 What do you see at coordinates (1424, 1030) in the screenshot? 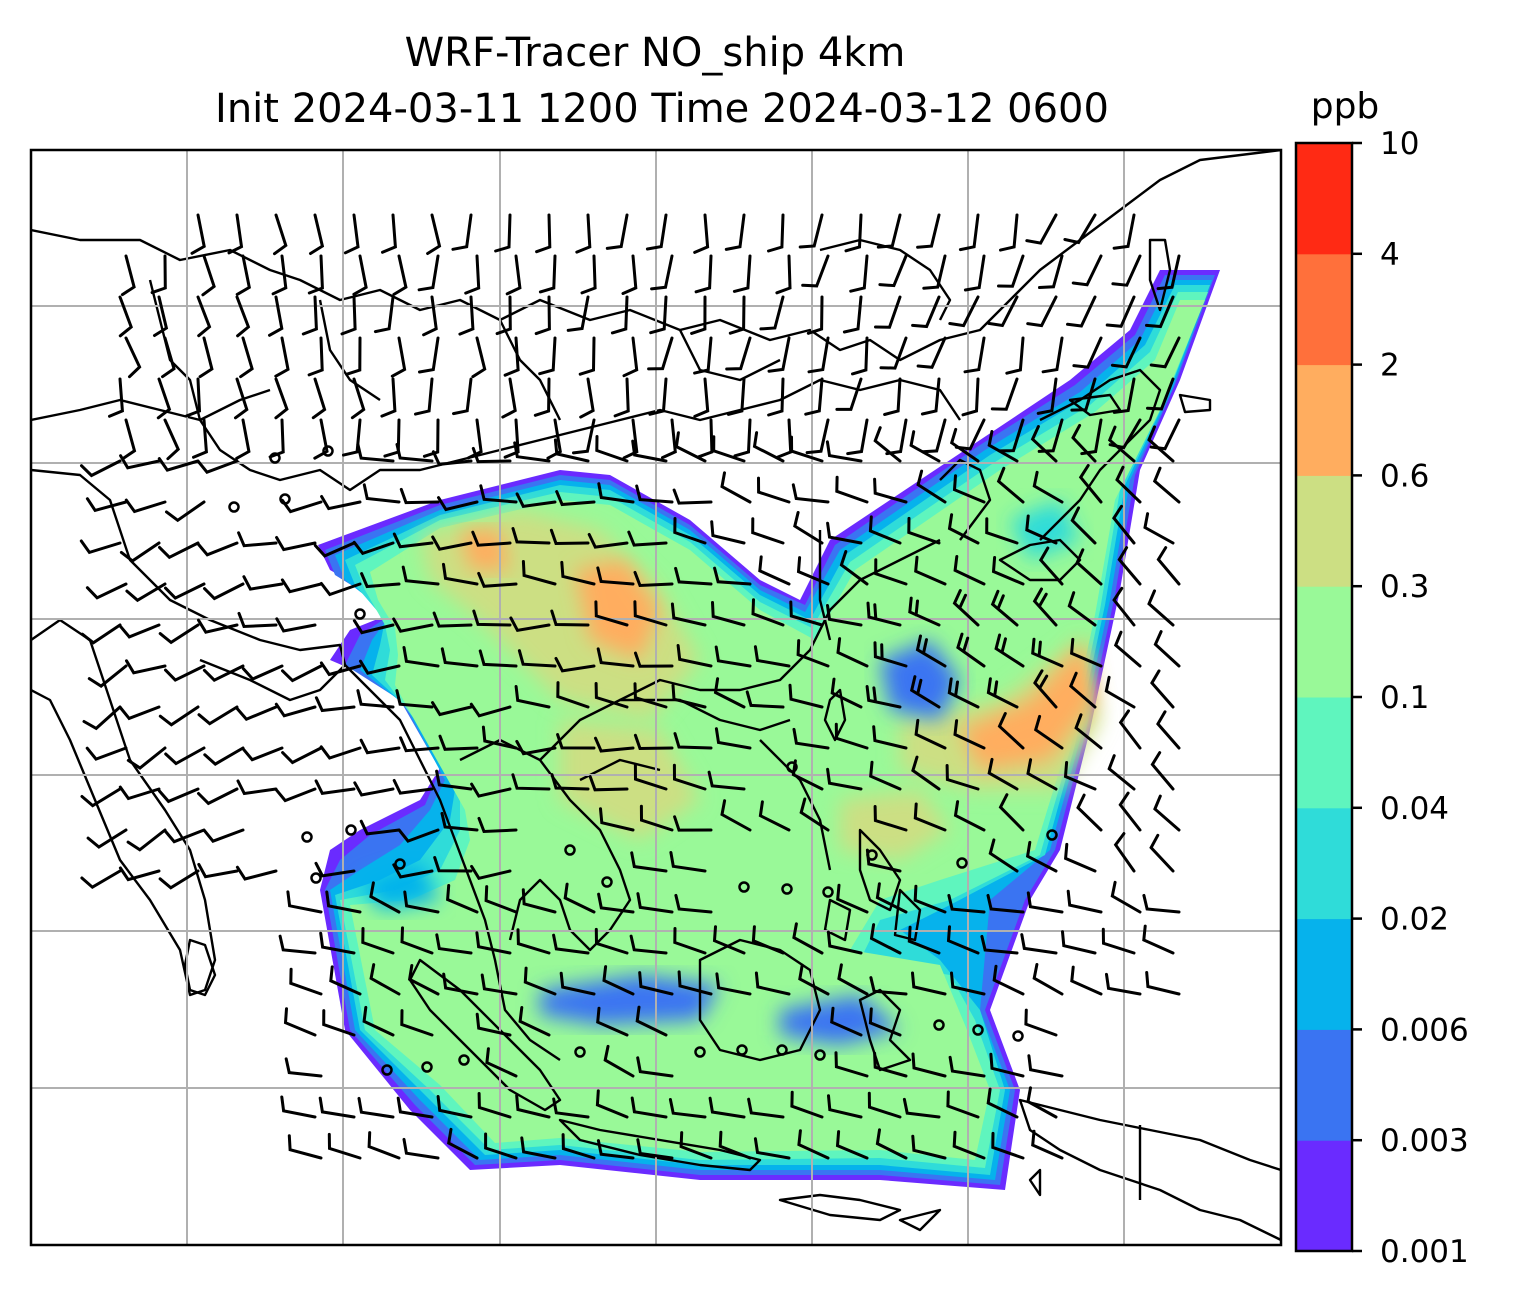
I see `colorbar-tick-label: 0.006` at bounding box center [1424, 1030].